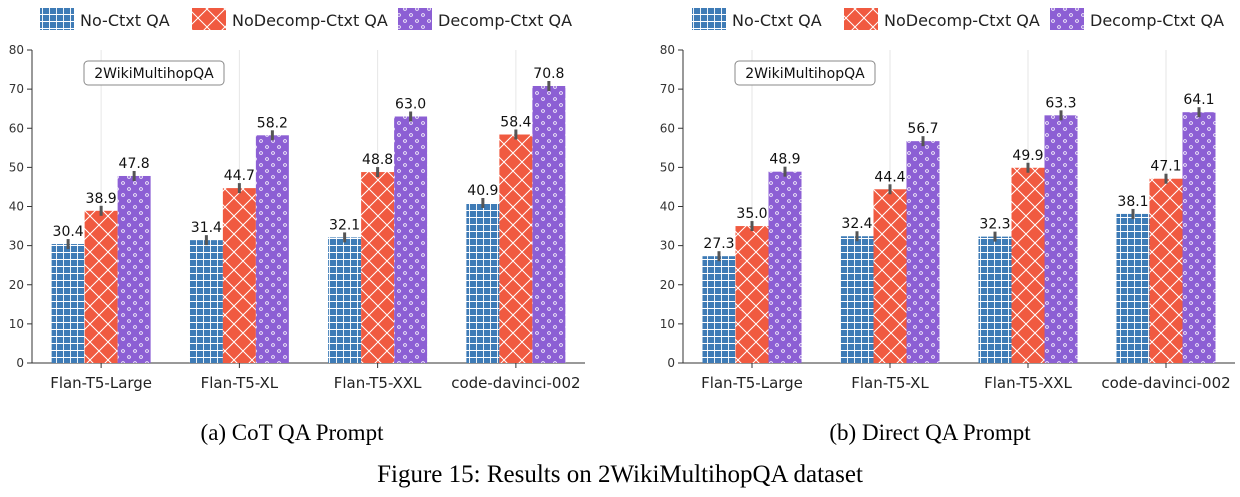 This screenshot has height=497, width=1240. What do you see at coordinates (134, 164) in the screenshot?
I see `data-label: 47.8` at bounding box center [134, 164].